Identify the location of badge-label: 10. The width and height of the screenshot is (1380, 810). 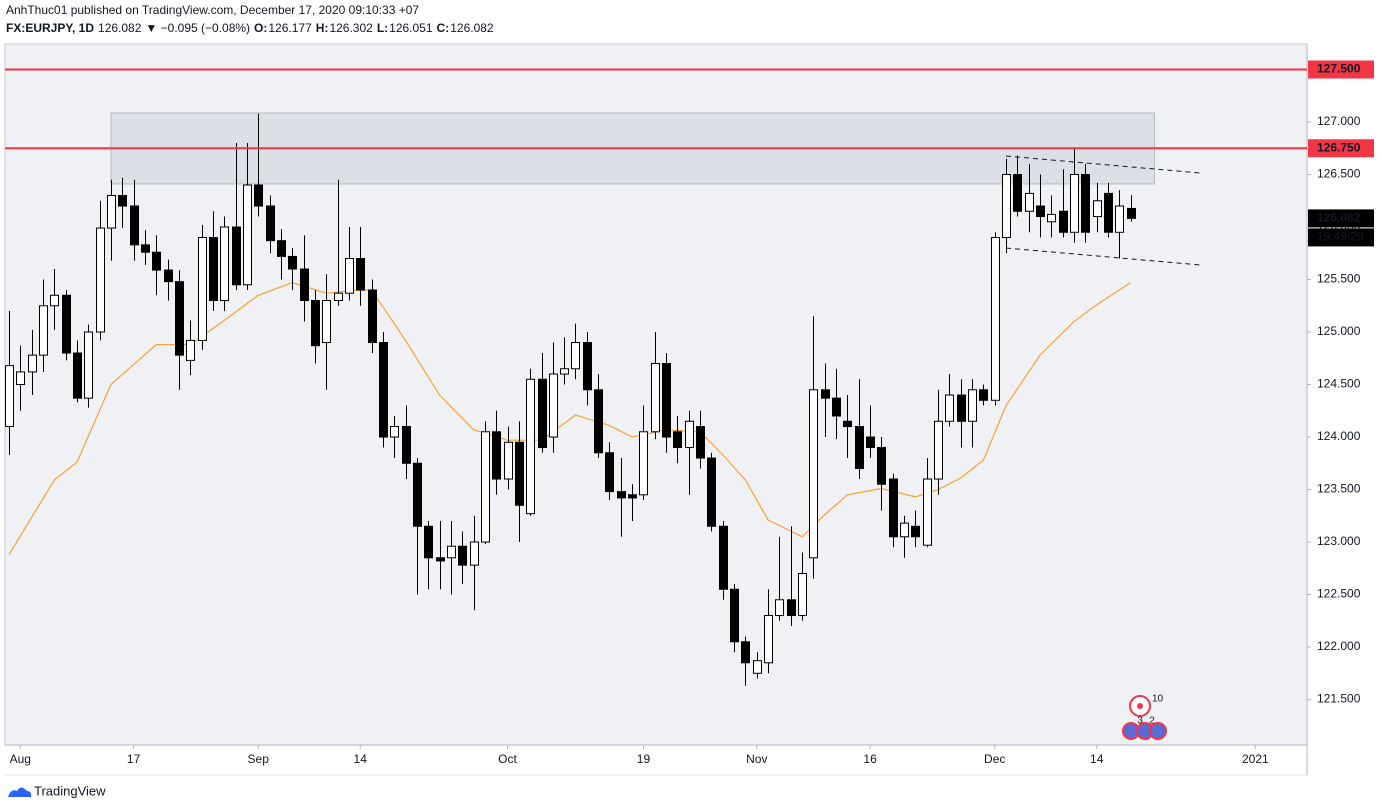
(1158, 699).